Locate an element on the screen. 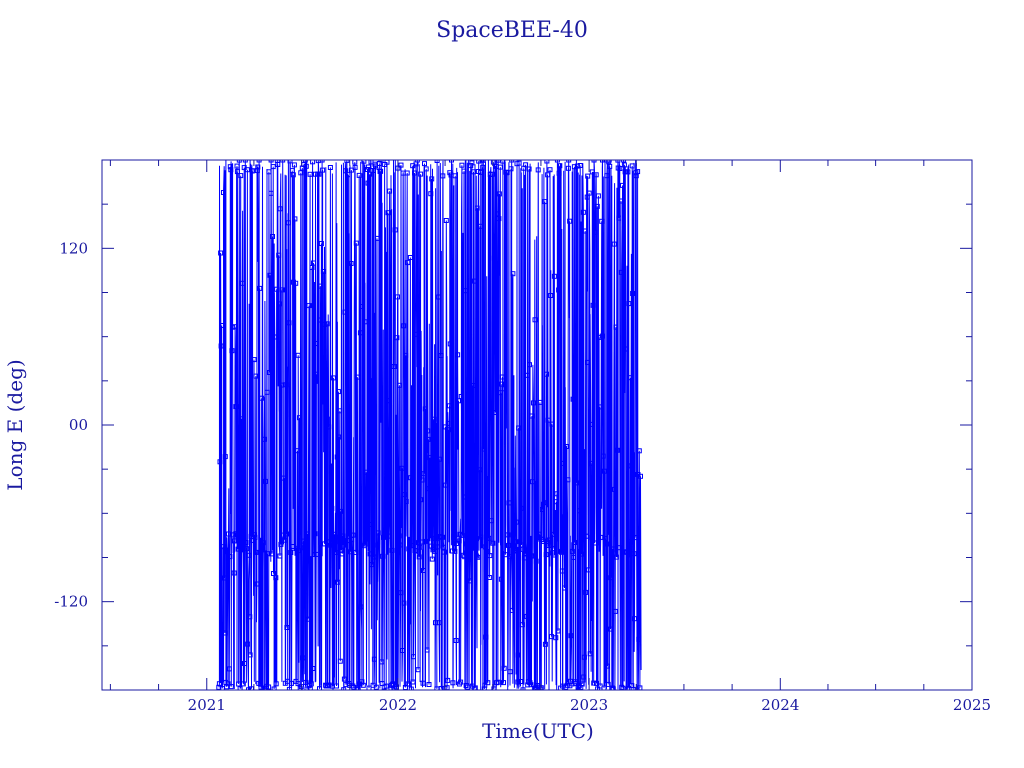 This screenshot has width=1024, height=768. x-tick-label: 2021 is located at coordinates (207, 705).